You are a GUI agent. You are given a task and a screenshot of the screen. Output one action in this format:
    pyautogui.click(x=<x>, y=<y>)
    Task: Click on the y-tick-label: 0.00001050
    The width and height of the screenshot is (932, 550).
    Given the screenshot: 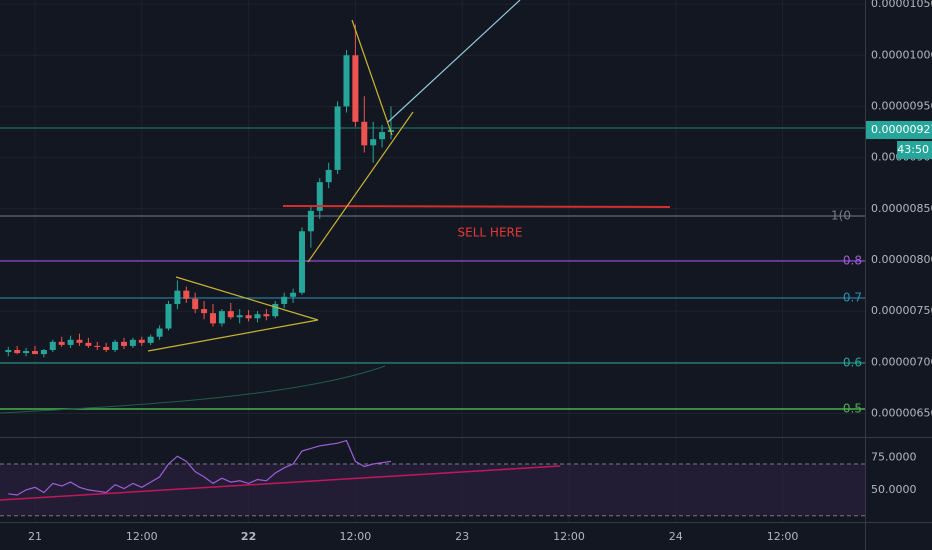 What is the action you would take?
    pyautogui.click(x=901, y=5)
    